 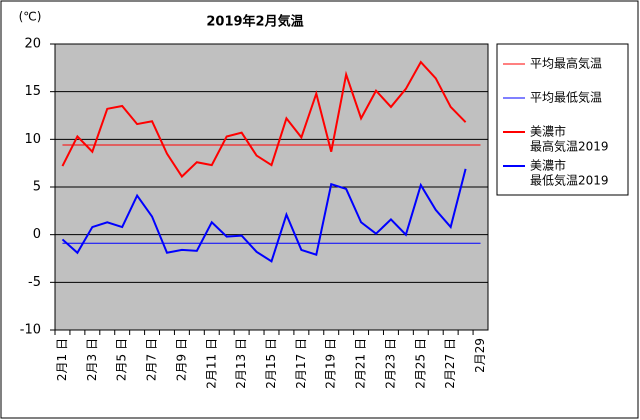 What do you see at coordinates (32, 44) in the screenshot?
I see `y-tick-label: 20` at bounding box center [32, 44].